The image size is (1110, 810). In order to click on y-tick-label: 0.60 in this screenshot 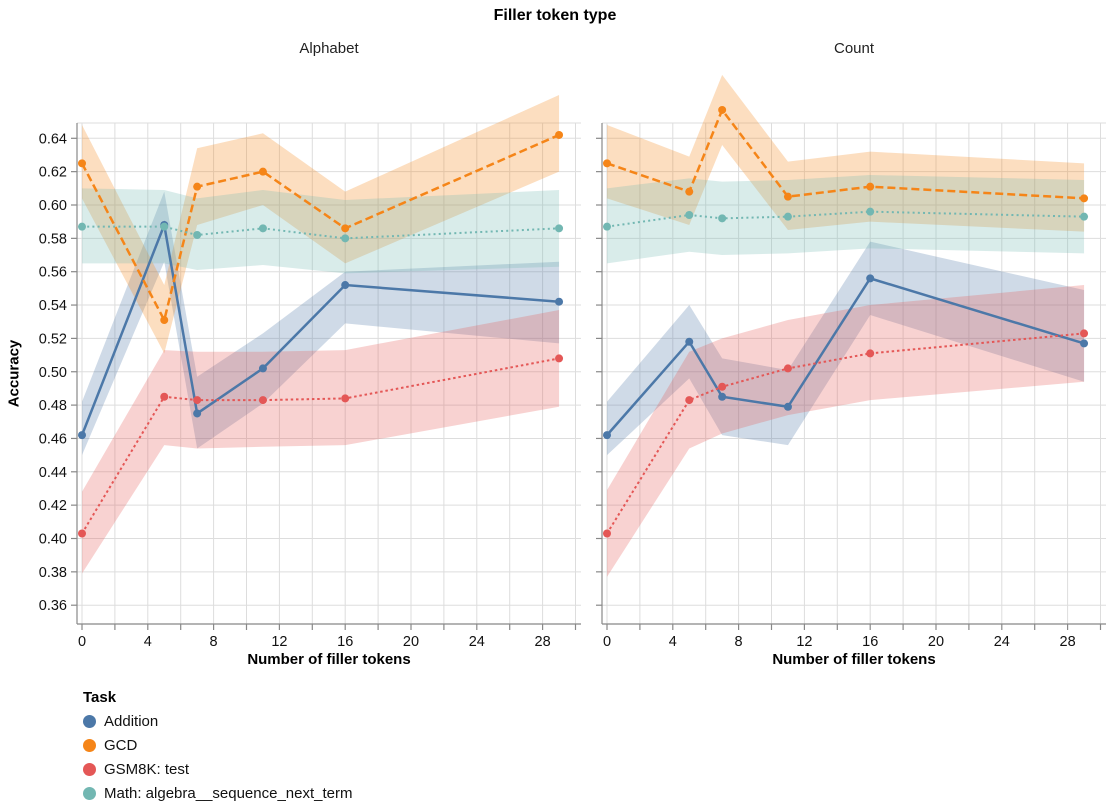, I will do `click(53, 206)`.